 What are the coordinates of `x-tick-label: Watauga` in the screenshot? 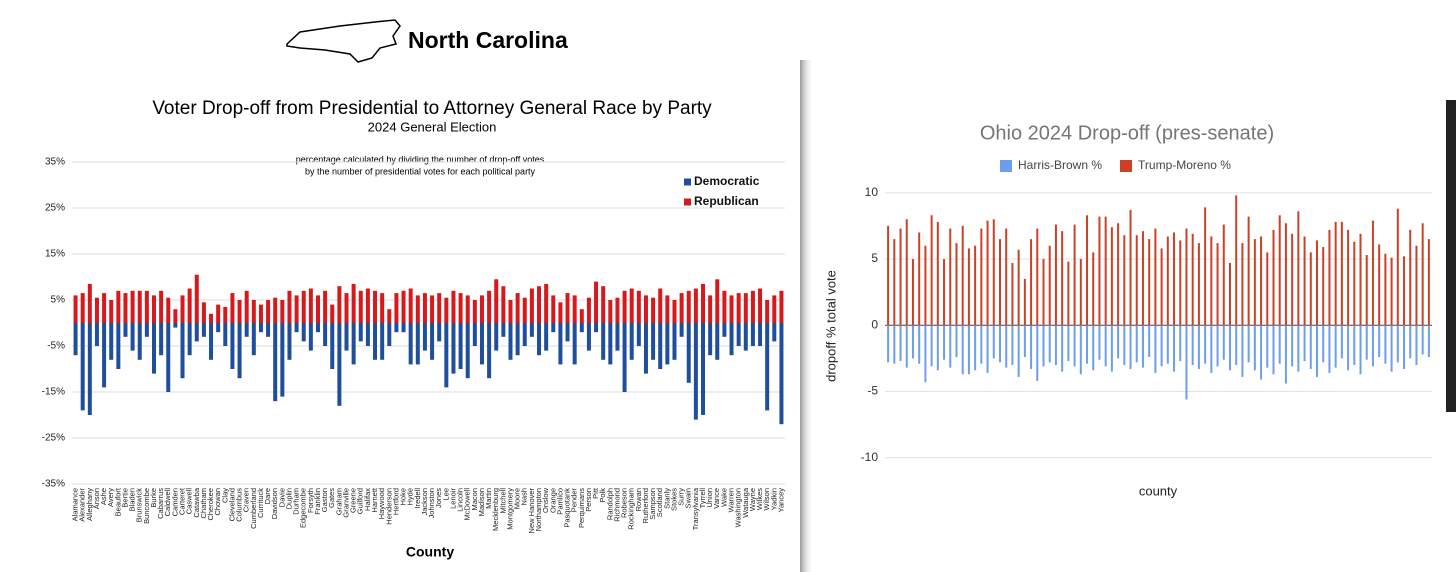 It's located at (745, 502).